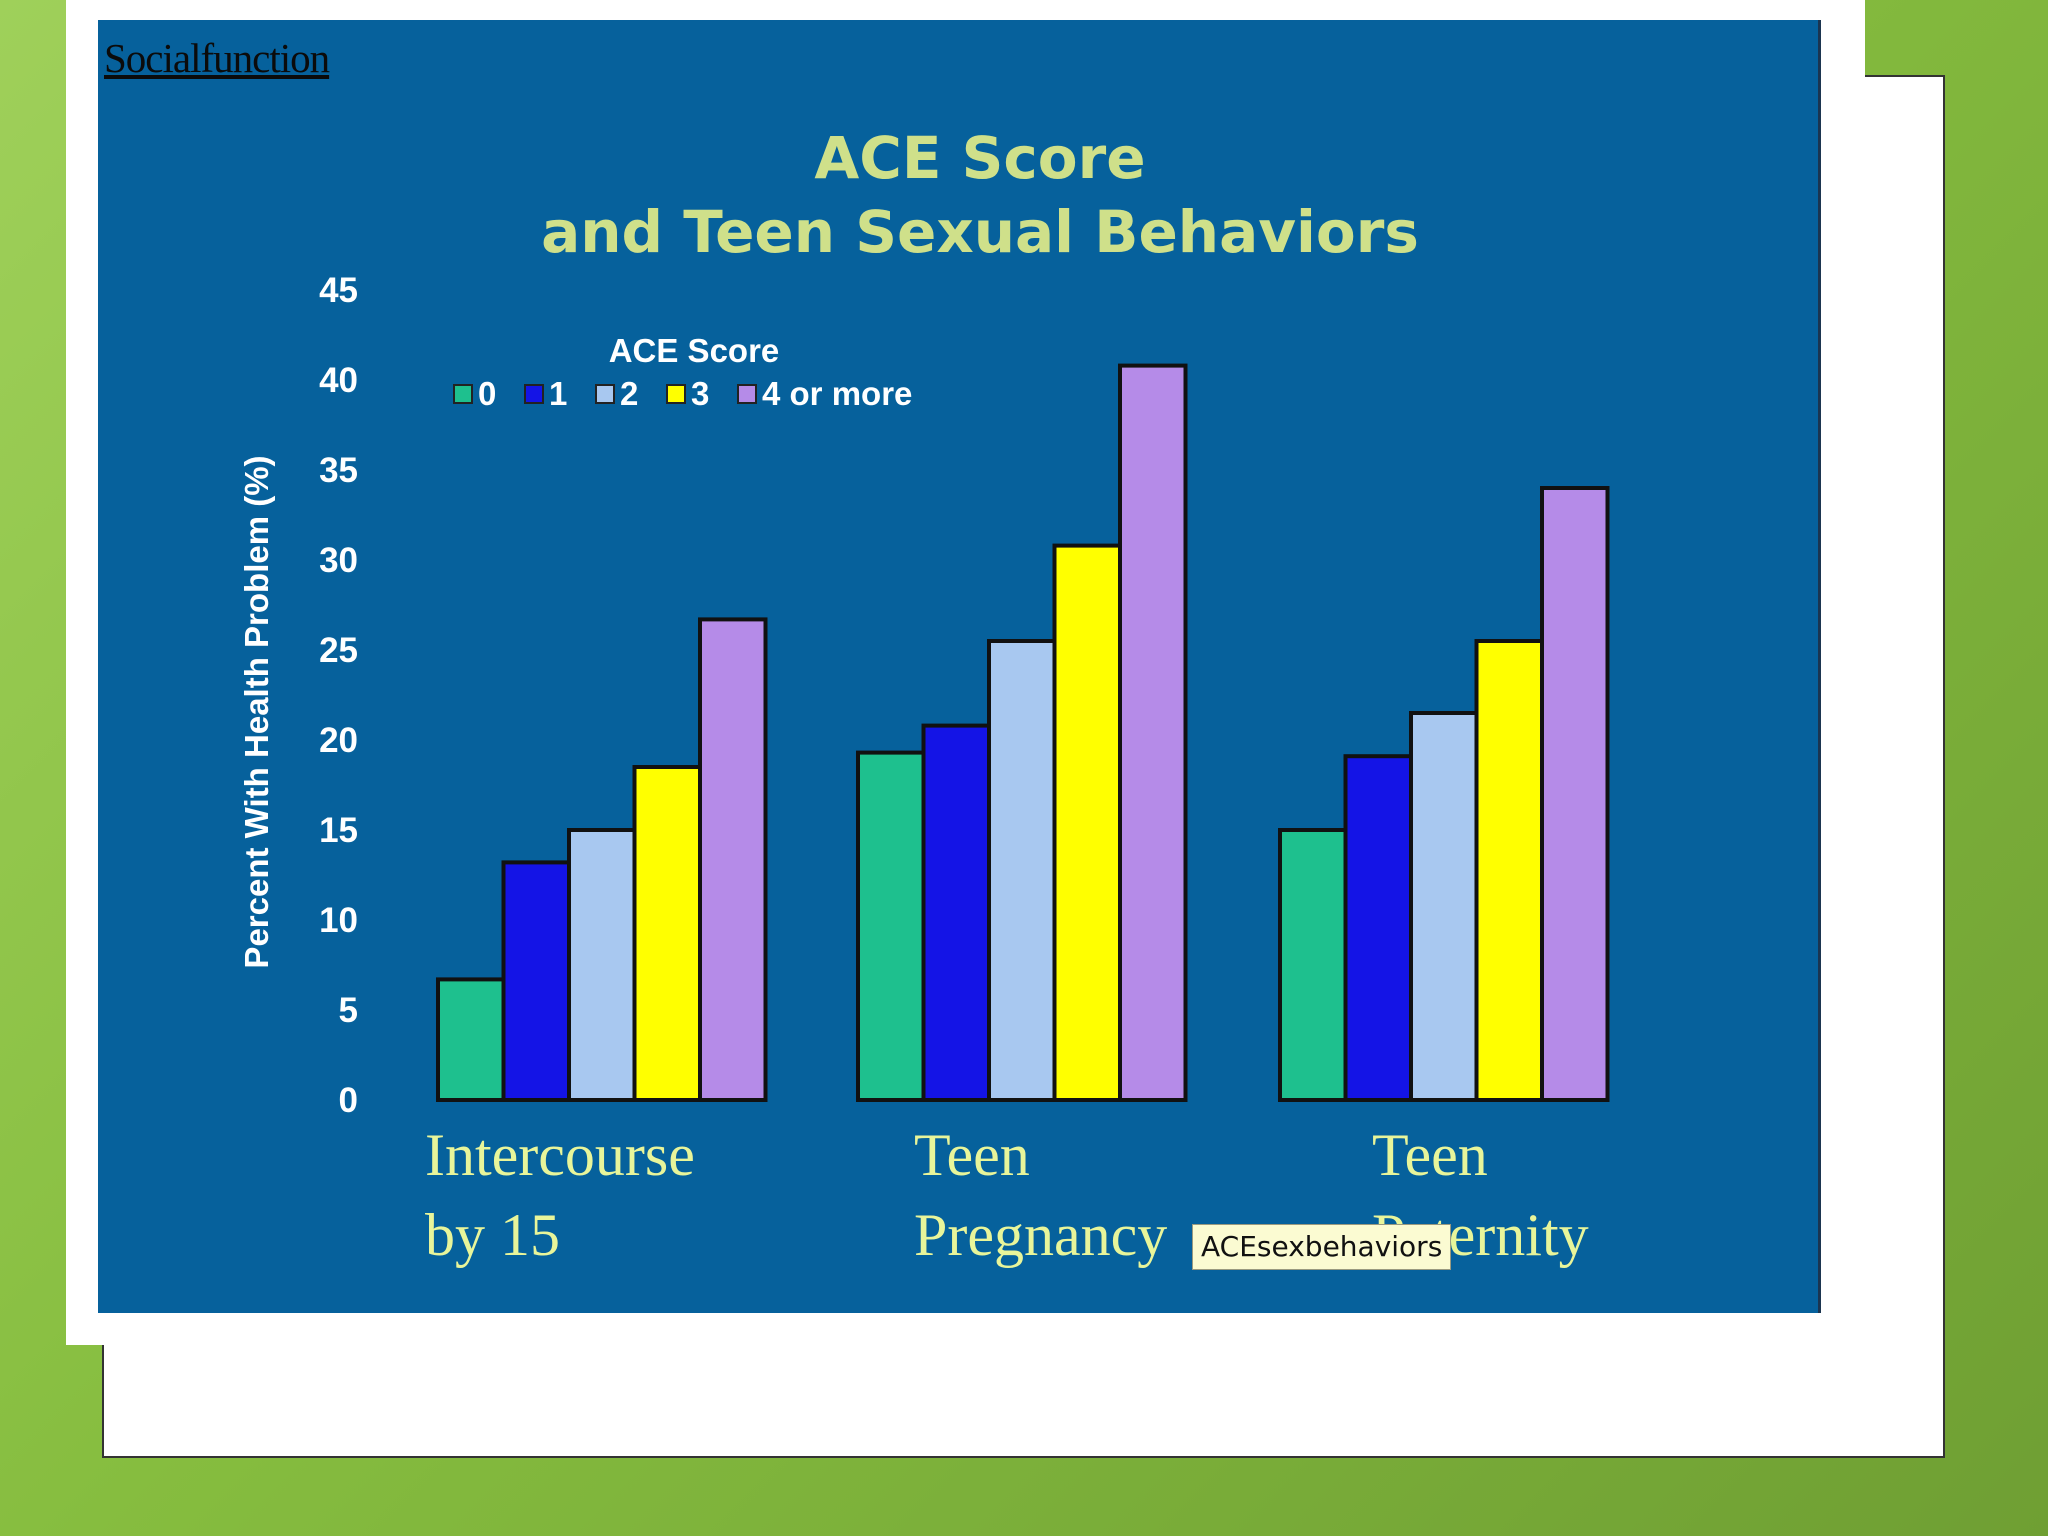  What do you see at coordinates (338, 740) in the screenshot?
I see `y-tick-label: 20` at bounding box center [338, 740].